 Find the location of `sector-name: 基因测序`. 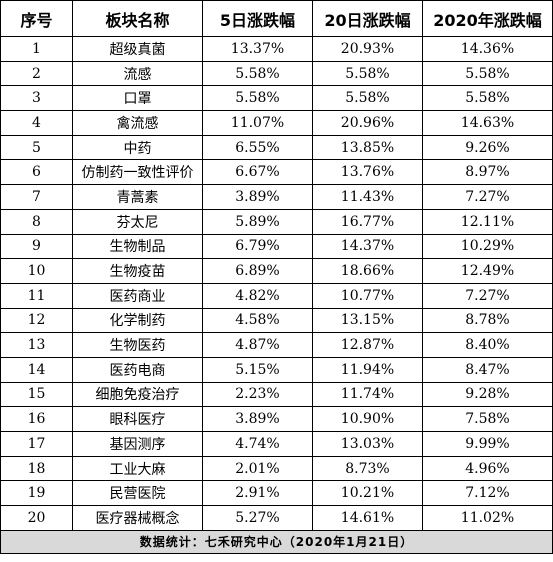

sector-name: 基因测序 is located at coordinates (137, 444).